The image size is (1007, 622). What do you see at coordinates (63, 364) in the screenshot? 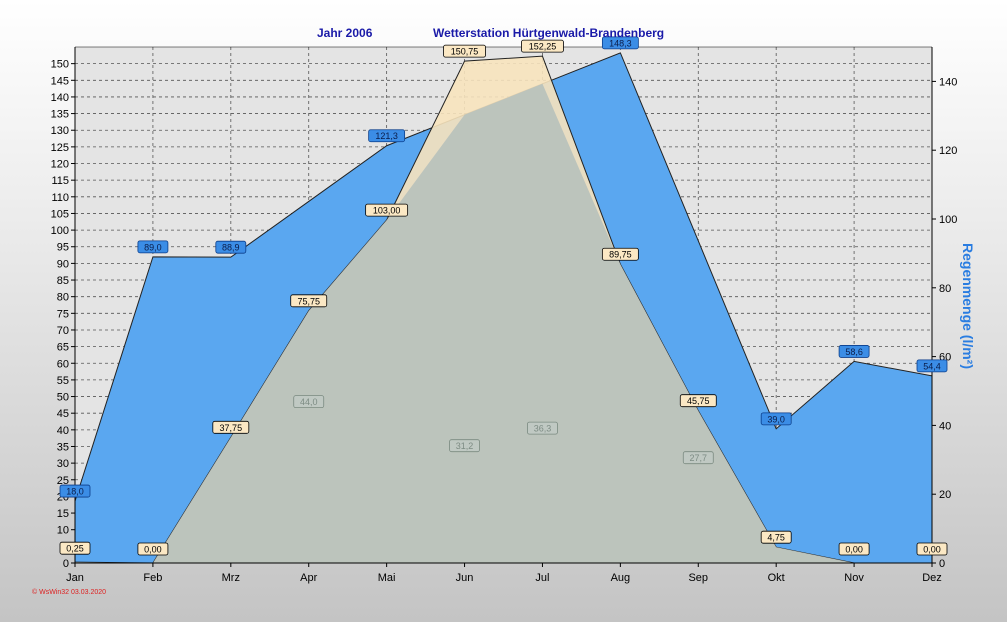
I see `y-left-tick-label: 60` at bounding box center [63, 364].